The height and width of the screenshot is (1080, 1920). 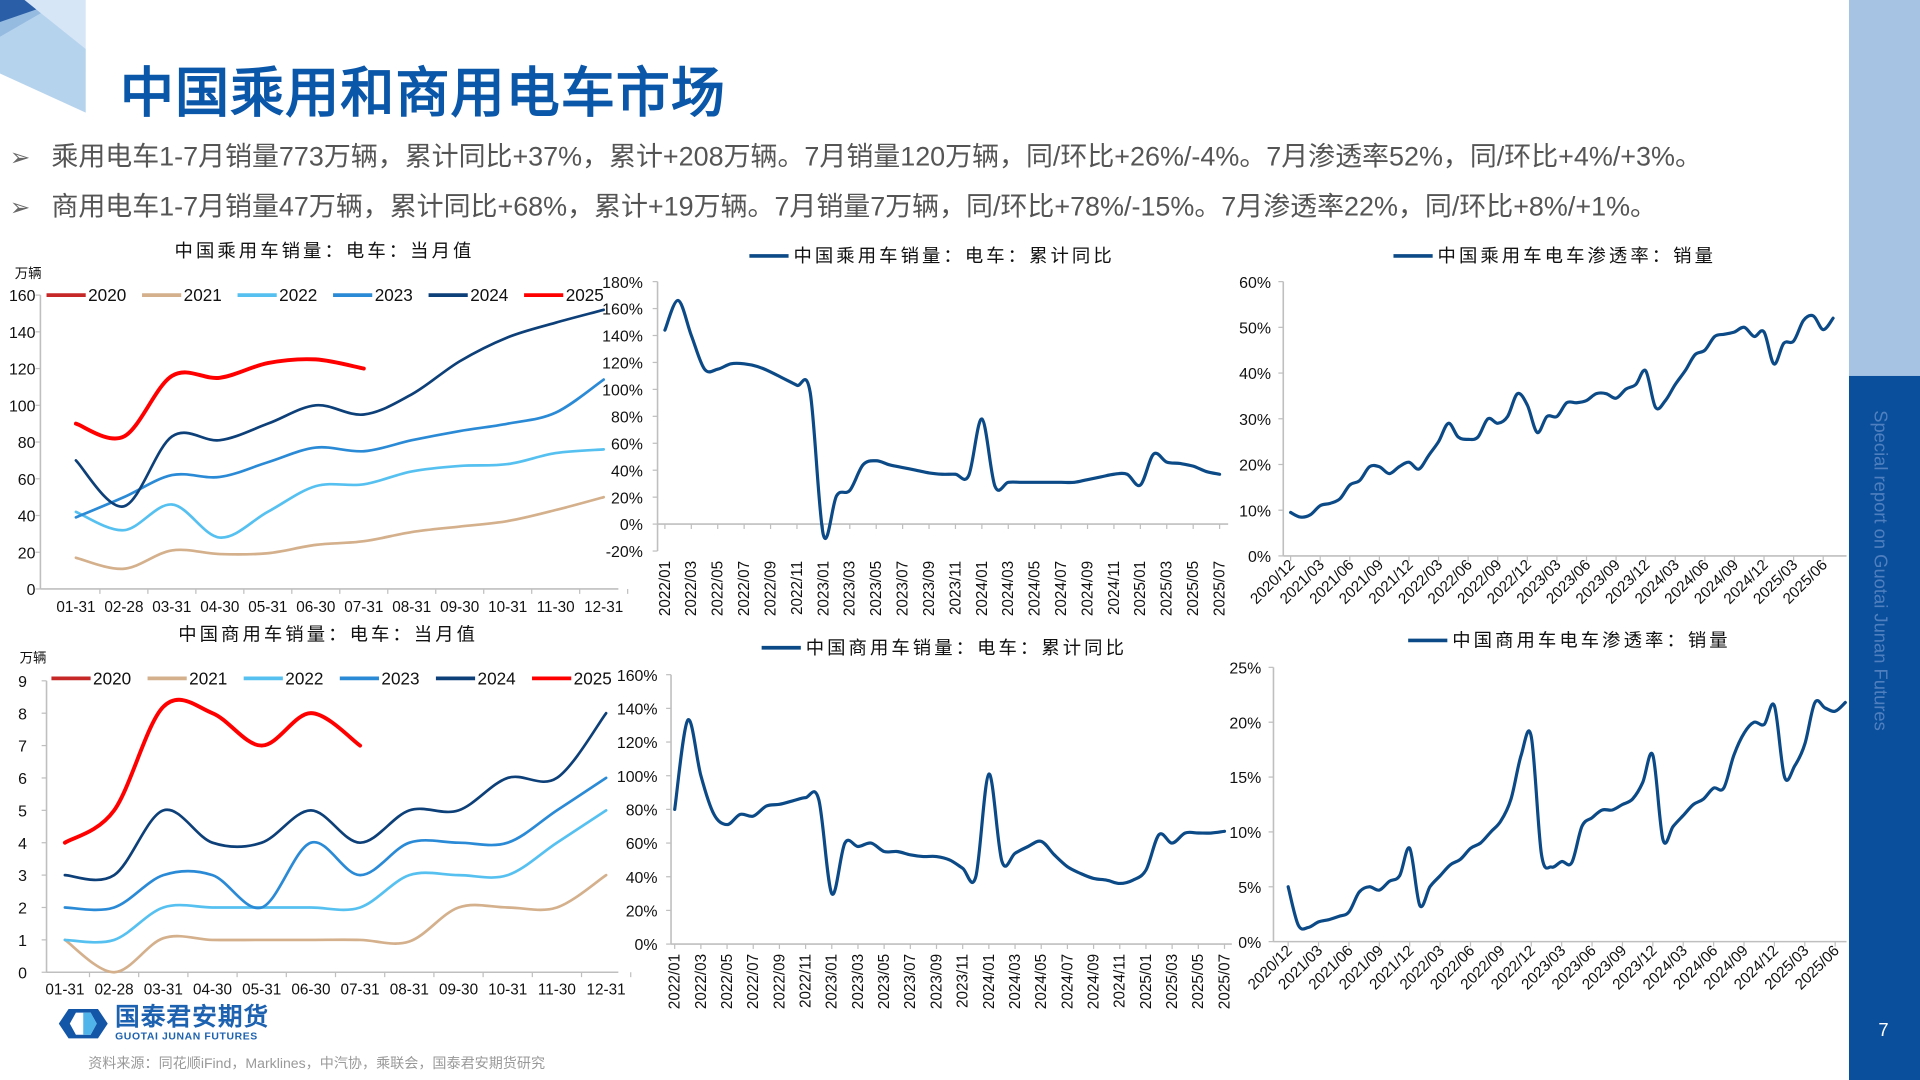 What do you see at coordinates (1255, 511) in the screenshot?
I see `y-tick-label: 10%` at bounding box center [1255, 511].